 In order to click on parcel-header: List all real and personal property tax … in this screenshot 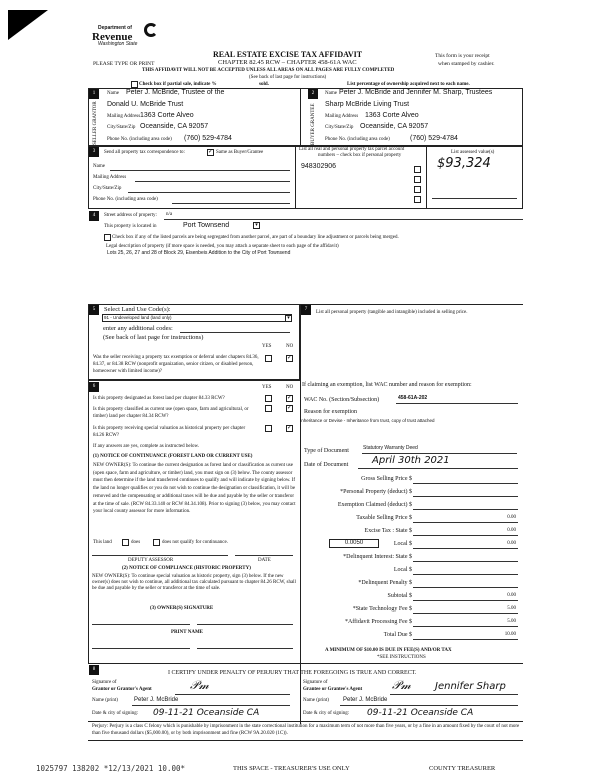, I will do `click(352, 149)`.